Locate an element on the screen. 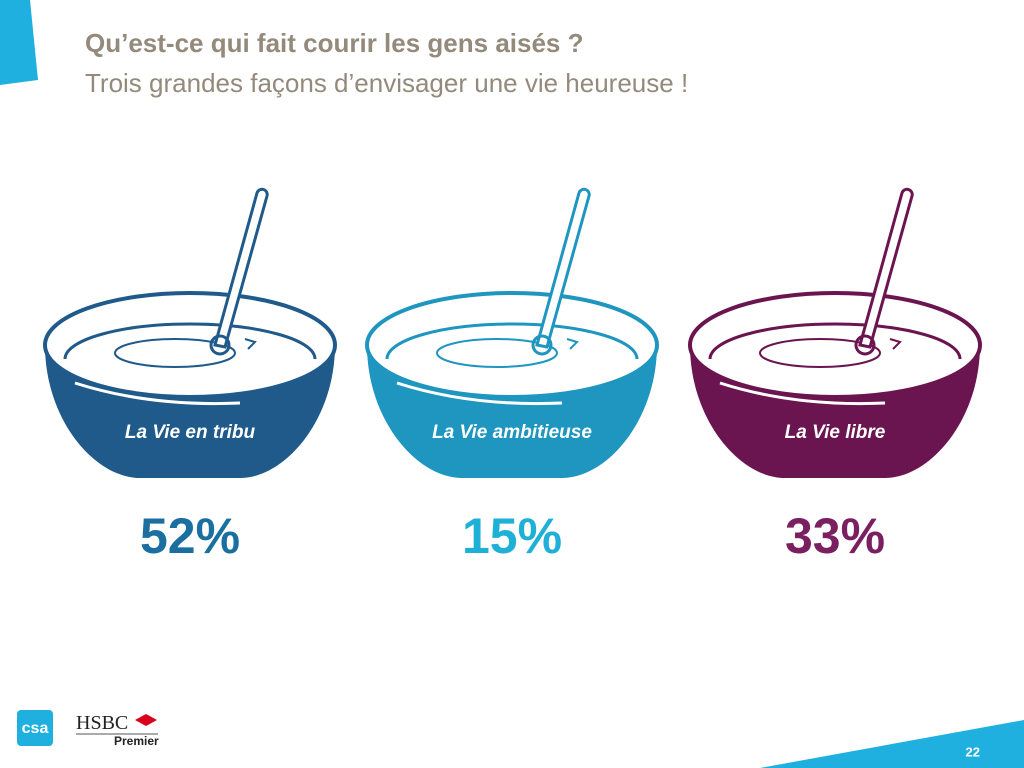 This screenshot has height=768, width=1024. bowl-label: La Vie libre is located at coordinates (835, 432).